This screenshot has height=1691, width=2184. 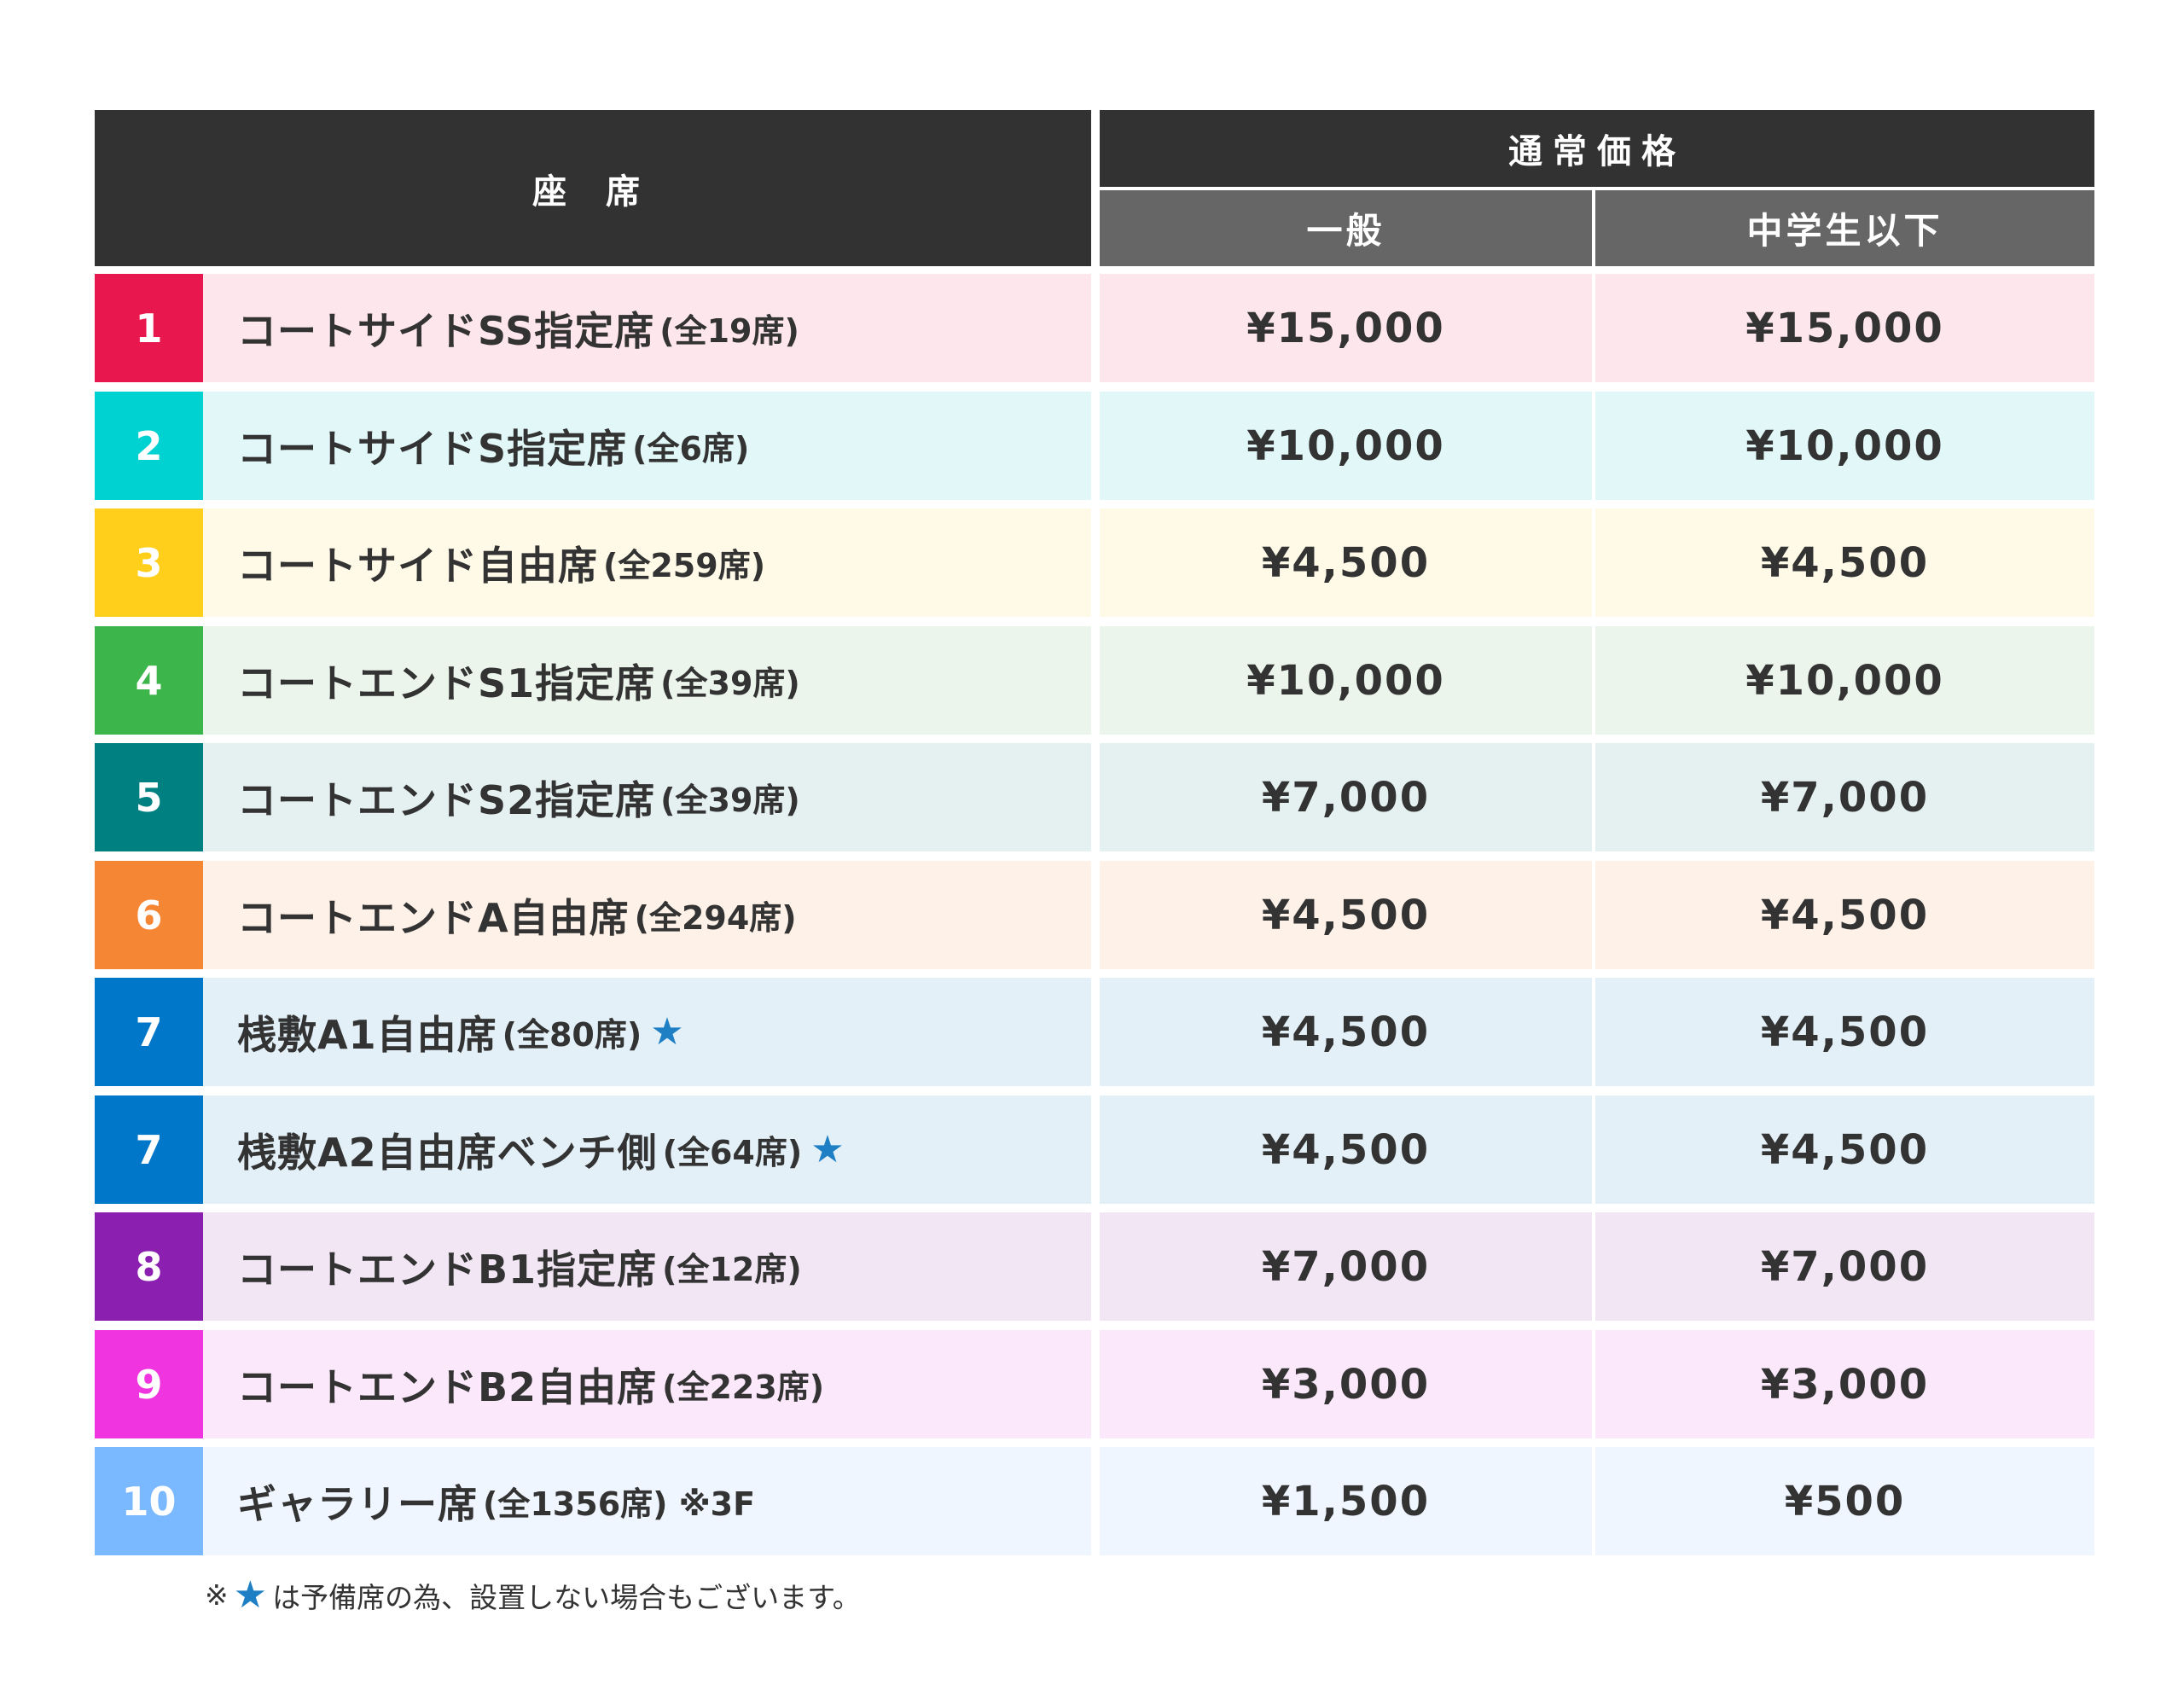 I want to click on seat-name: コートサイドSS指定席, so click(x=446, y=330).